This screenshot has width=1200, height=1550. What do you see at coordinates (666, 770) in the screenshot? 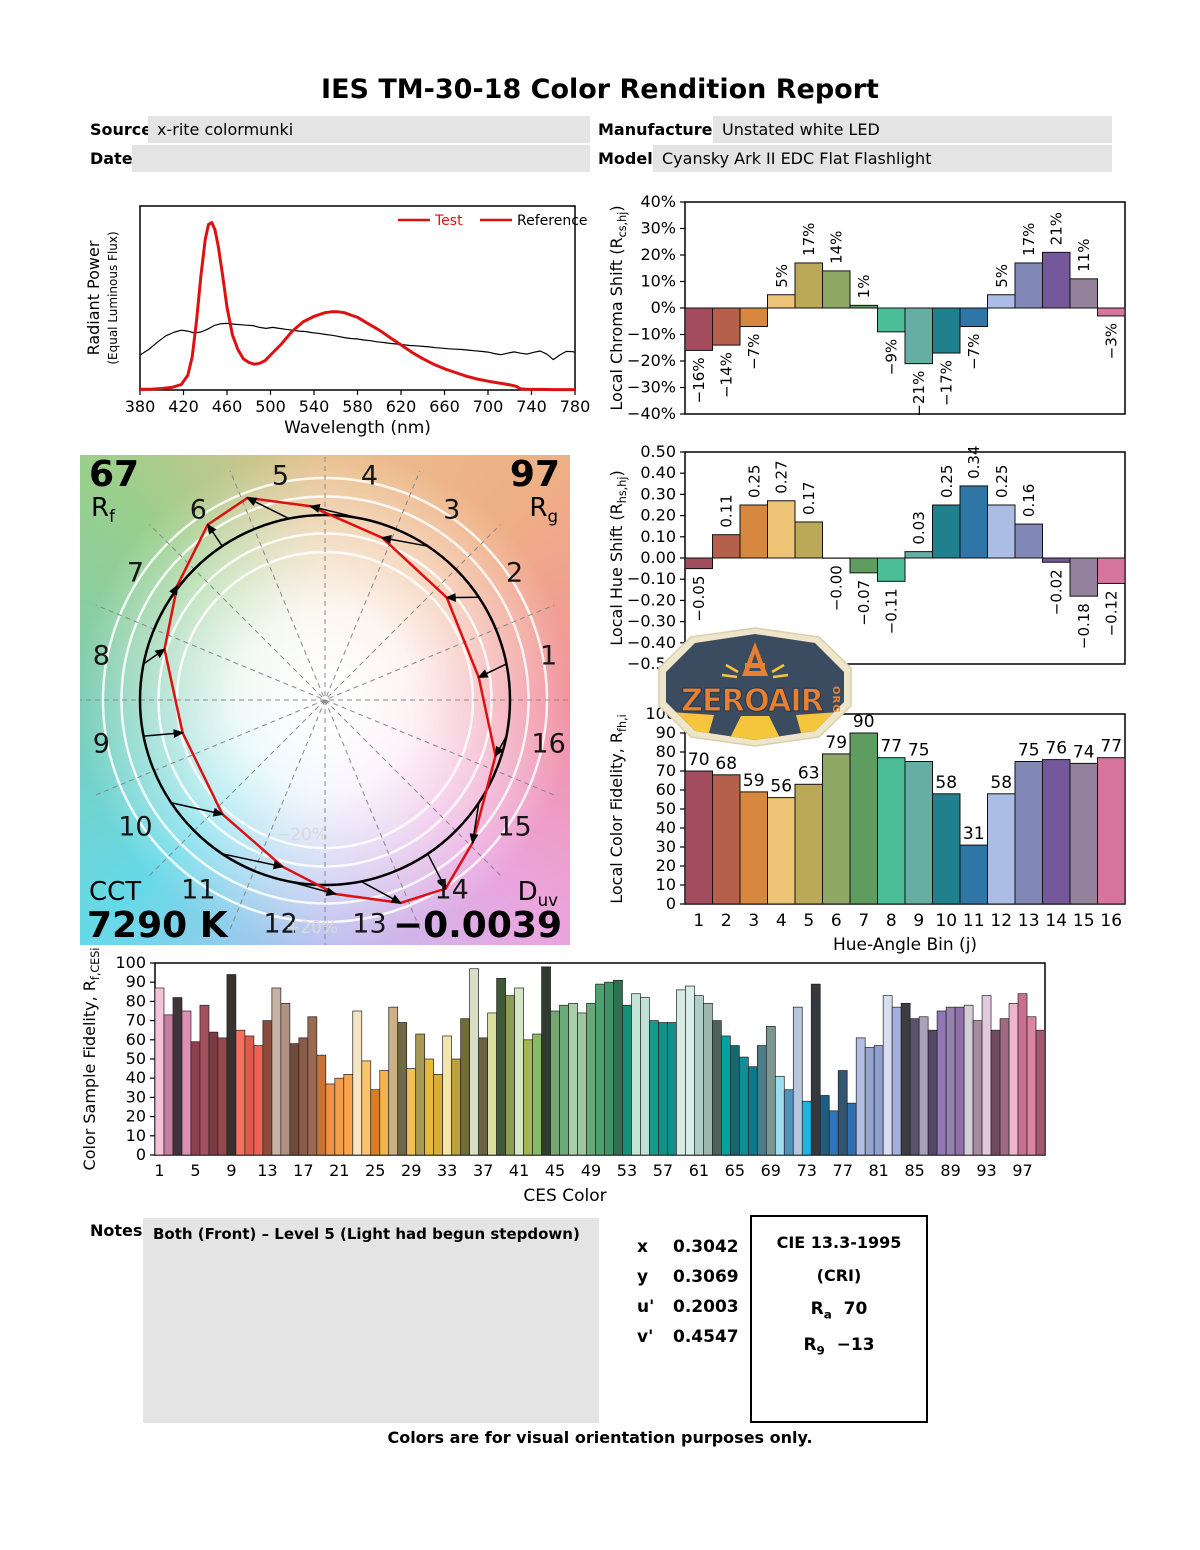
I see `svg-text: 70` at bounding box center [666, 770].